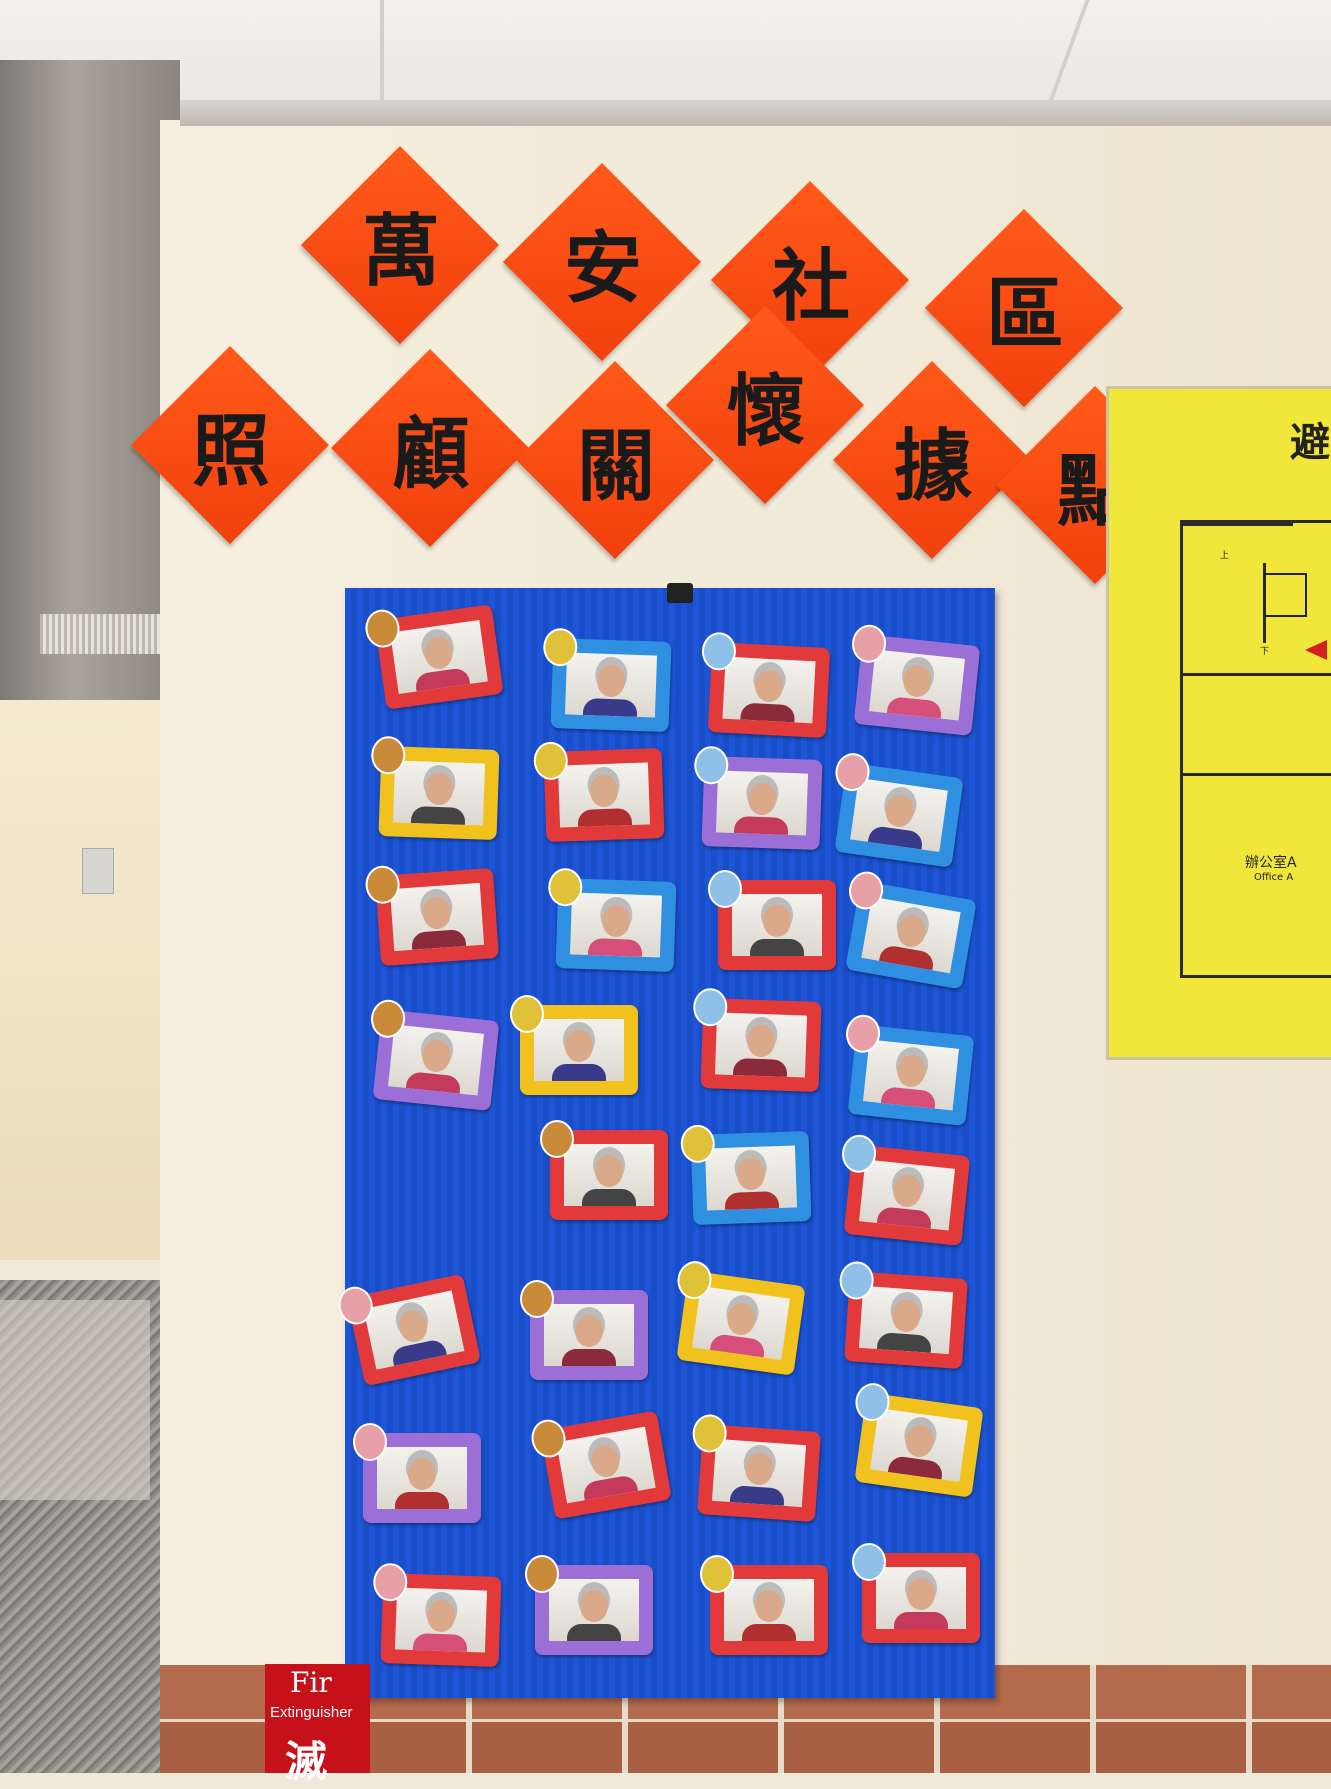  I want to click on banner-char: 照, so click(230, 451).